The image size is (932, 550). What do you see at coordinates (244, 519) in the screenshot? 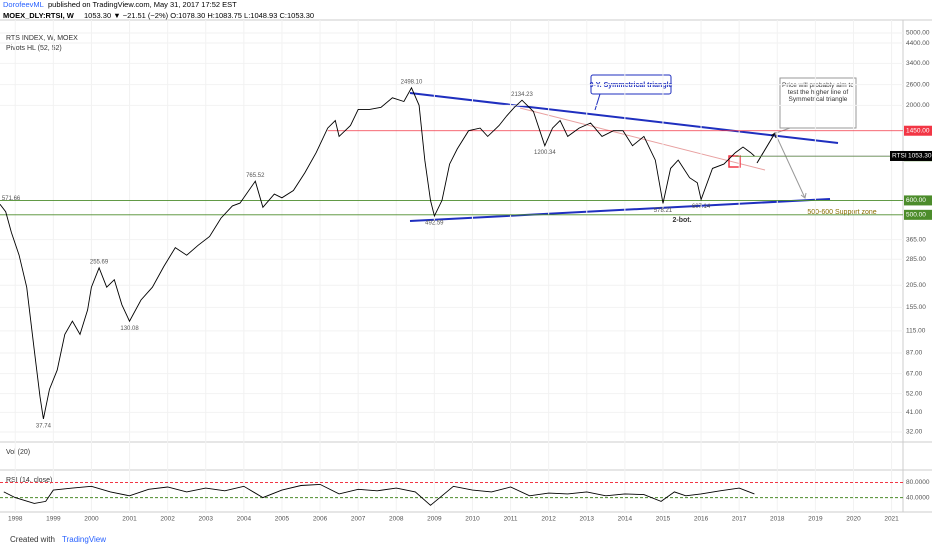
I see `x-tick-label: 2004` at bounding box center [244, 519].